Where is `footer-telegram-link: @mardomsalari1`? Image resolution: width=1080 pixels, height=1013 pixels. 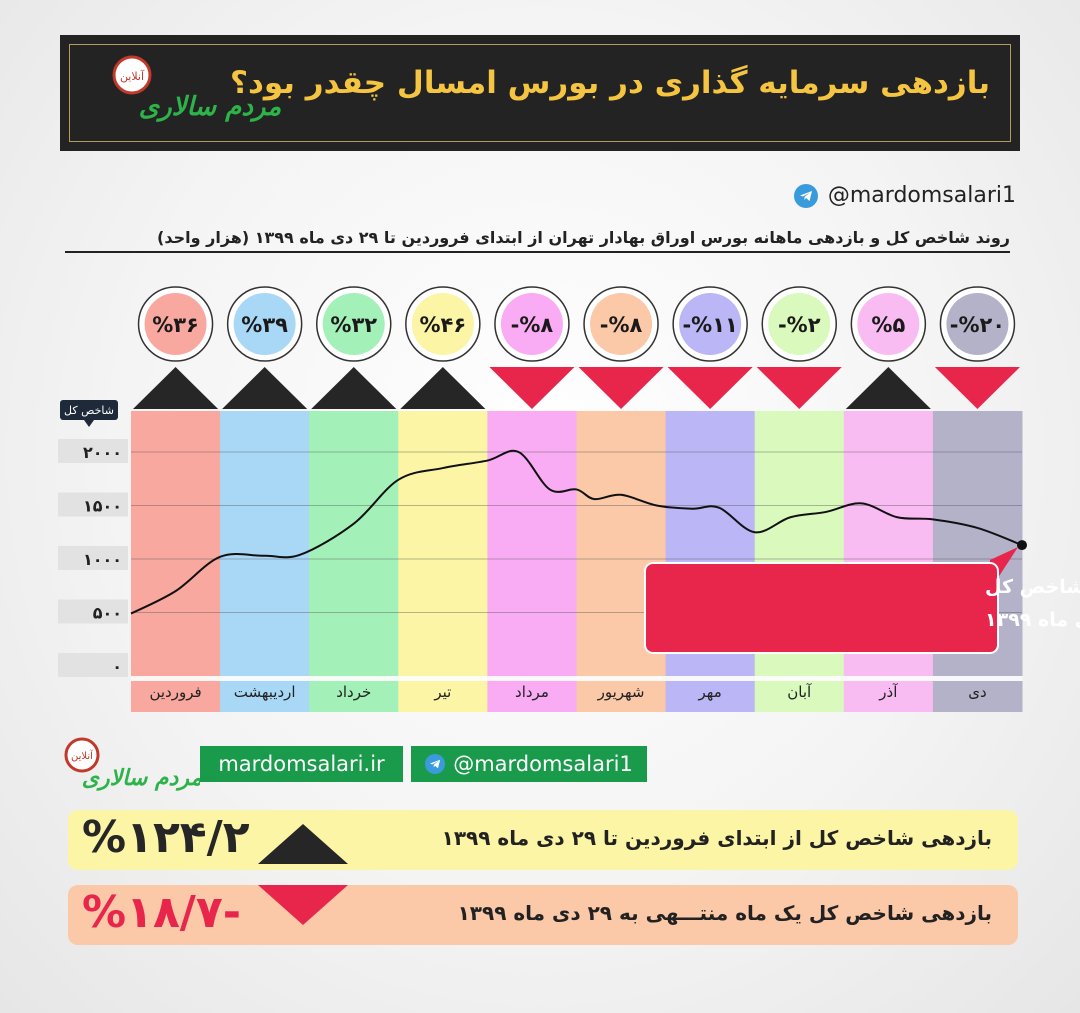 footer-telegram-link: @mardomsalari1 is located at coordinates (529, 764).